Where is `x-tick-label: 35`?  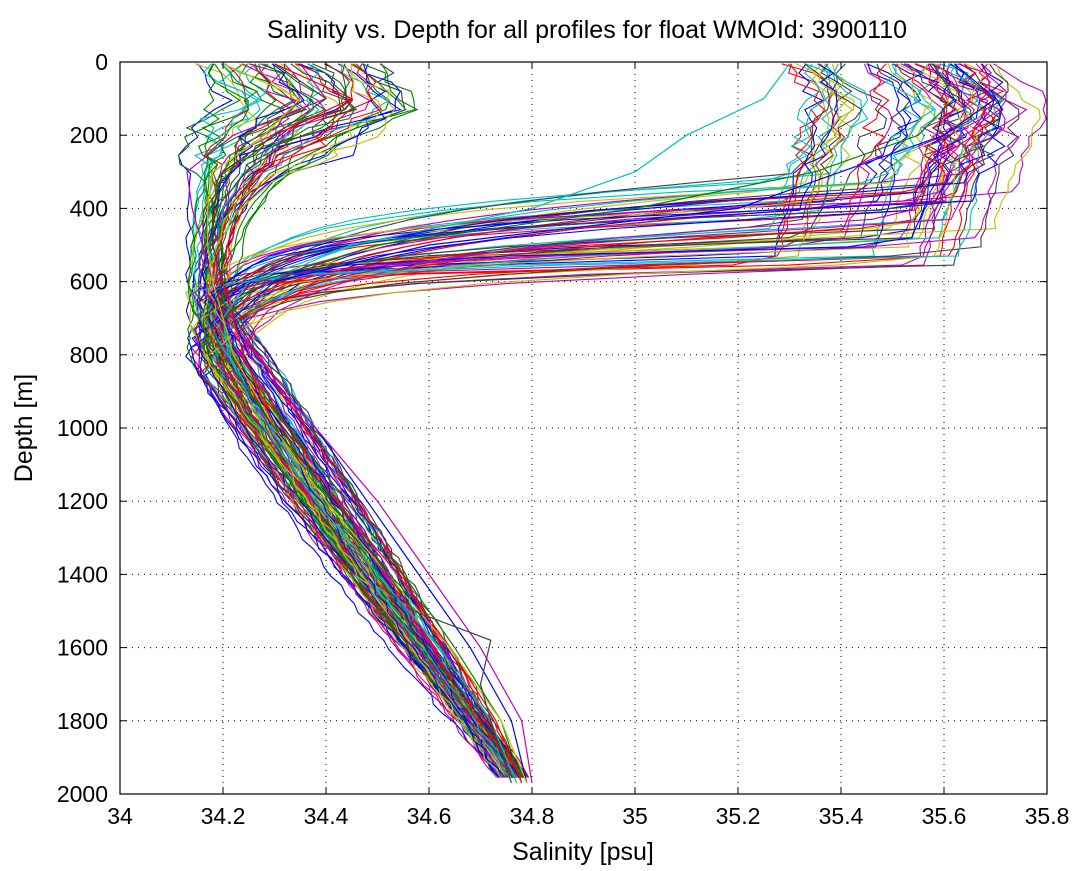
x-tick-label: 35 is located at coordinates (635, 816).